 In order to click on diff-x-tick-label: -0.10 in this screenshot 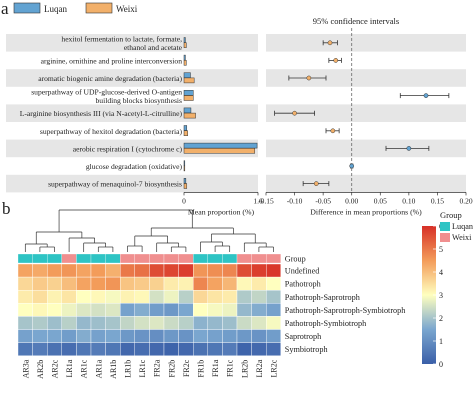, I will do `click(295, 200)`.